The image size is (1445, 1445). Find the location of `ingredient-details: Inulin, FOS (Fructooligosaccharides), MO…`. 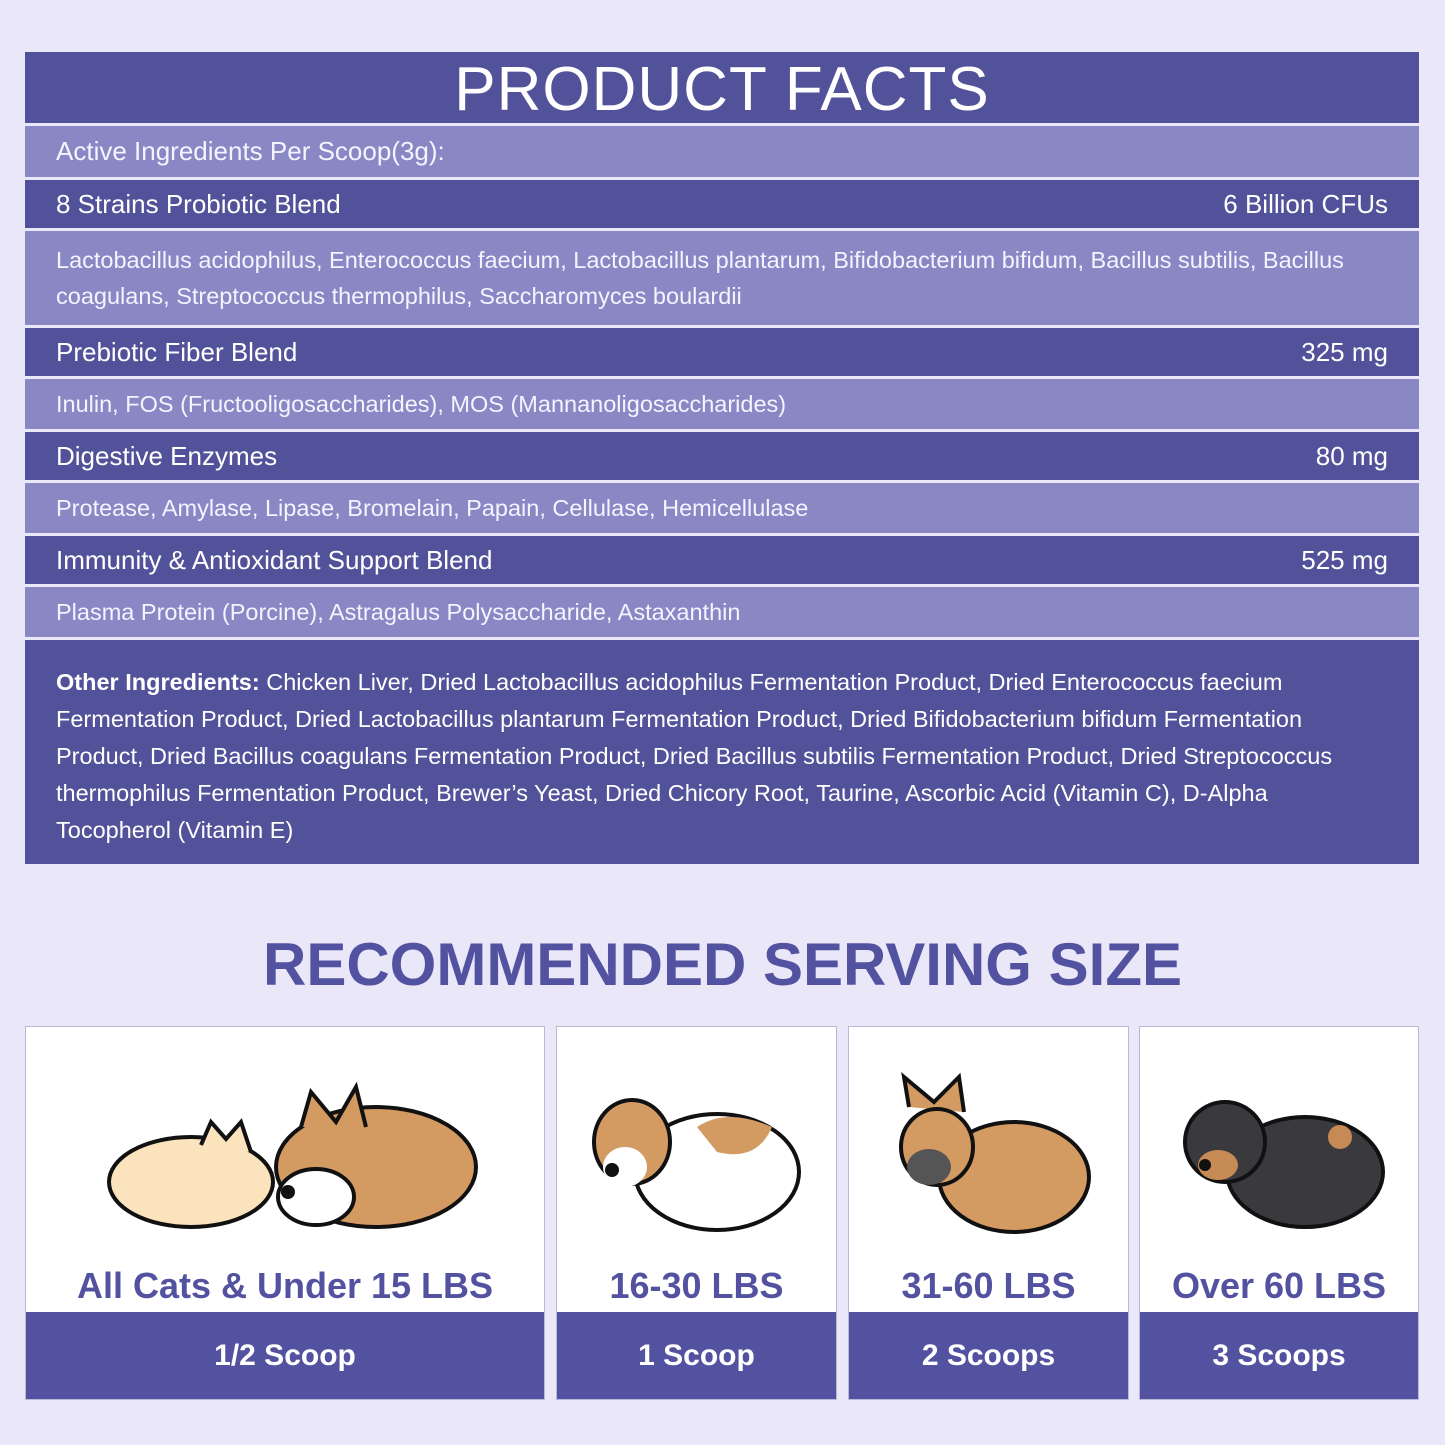

ingredient-details: Inulin, FOS (Fructooligosaccharides), MO… is located at coordinates (722, 405).